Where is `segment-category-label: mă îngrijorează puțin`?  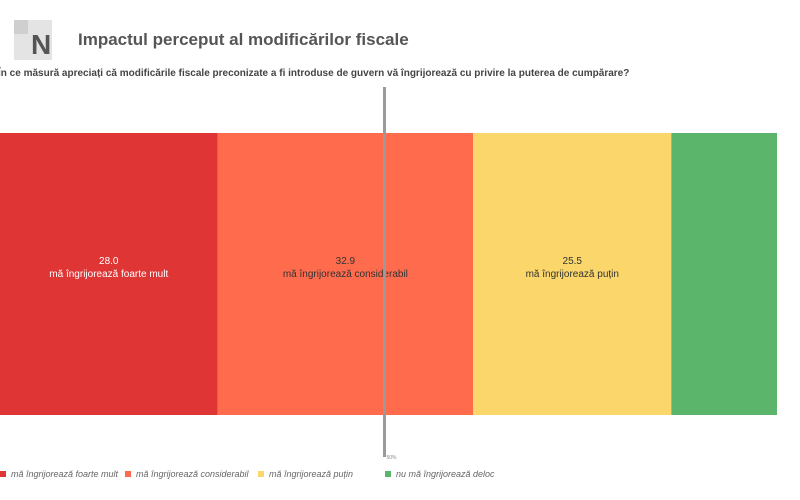
segment-category-label: mă îngrijorează puțin is located at coordinates (572, 274).